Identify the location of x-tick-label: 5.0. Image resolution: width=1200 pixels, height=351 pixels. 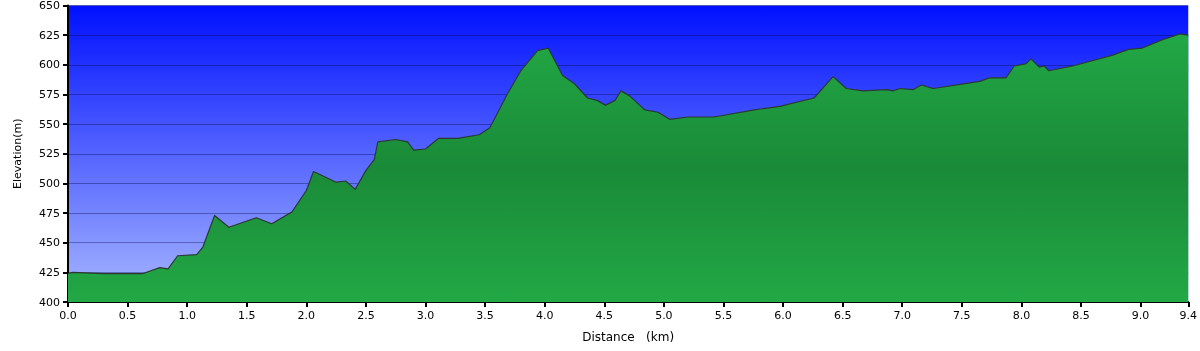
(664, 315).